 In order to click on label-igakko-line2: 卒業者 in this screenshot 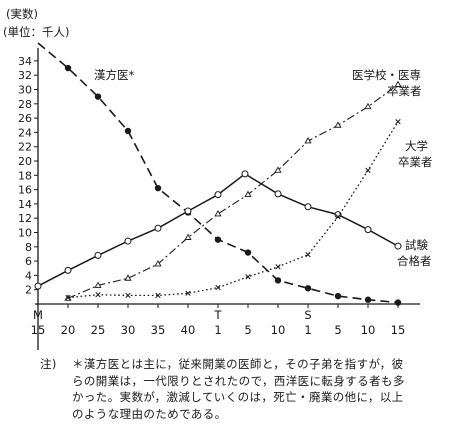, I will do `click(404, 91)`.